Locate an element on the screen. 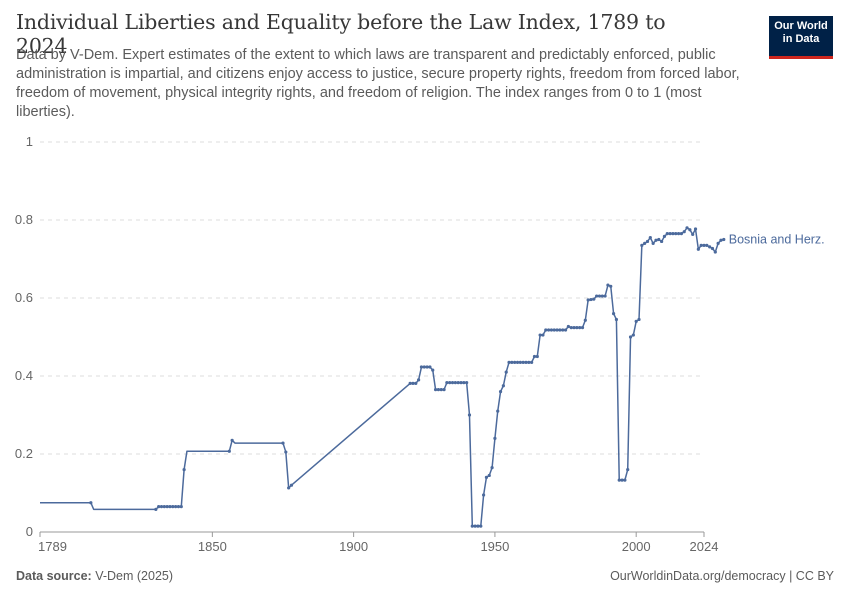 The width and height of the screenshot is (850, 600). series-label: Bosnia and Herz. is located at coordinates (777, 240).